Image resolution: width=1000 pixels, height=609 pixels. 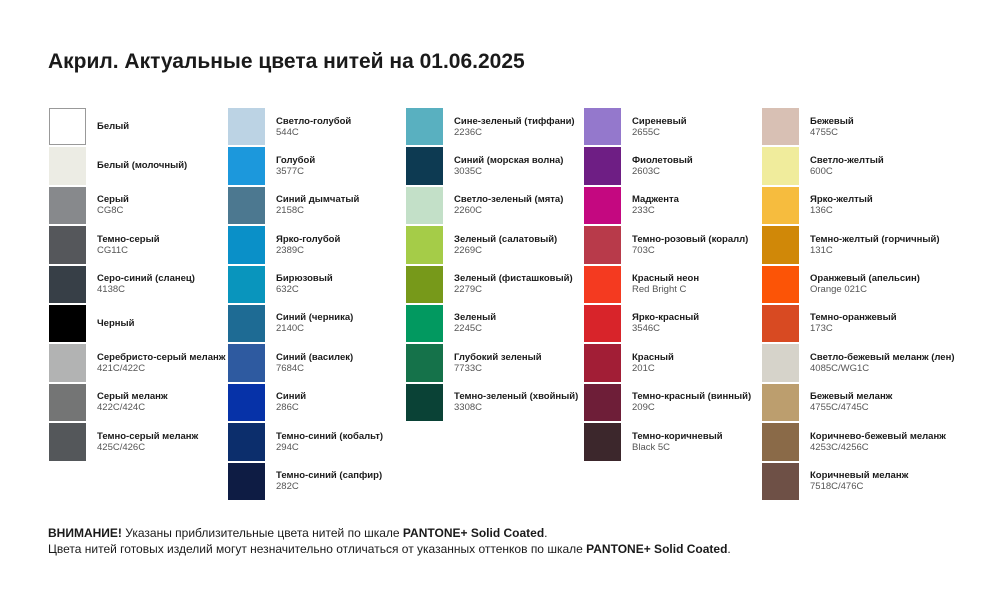 What do you see at coordinates (128, 239) in the screenshot?
I see `color-name: Темно-серый` at bounding box center [128, 239].